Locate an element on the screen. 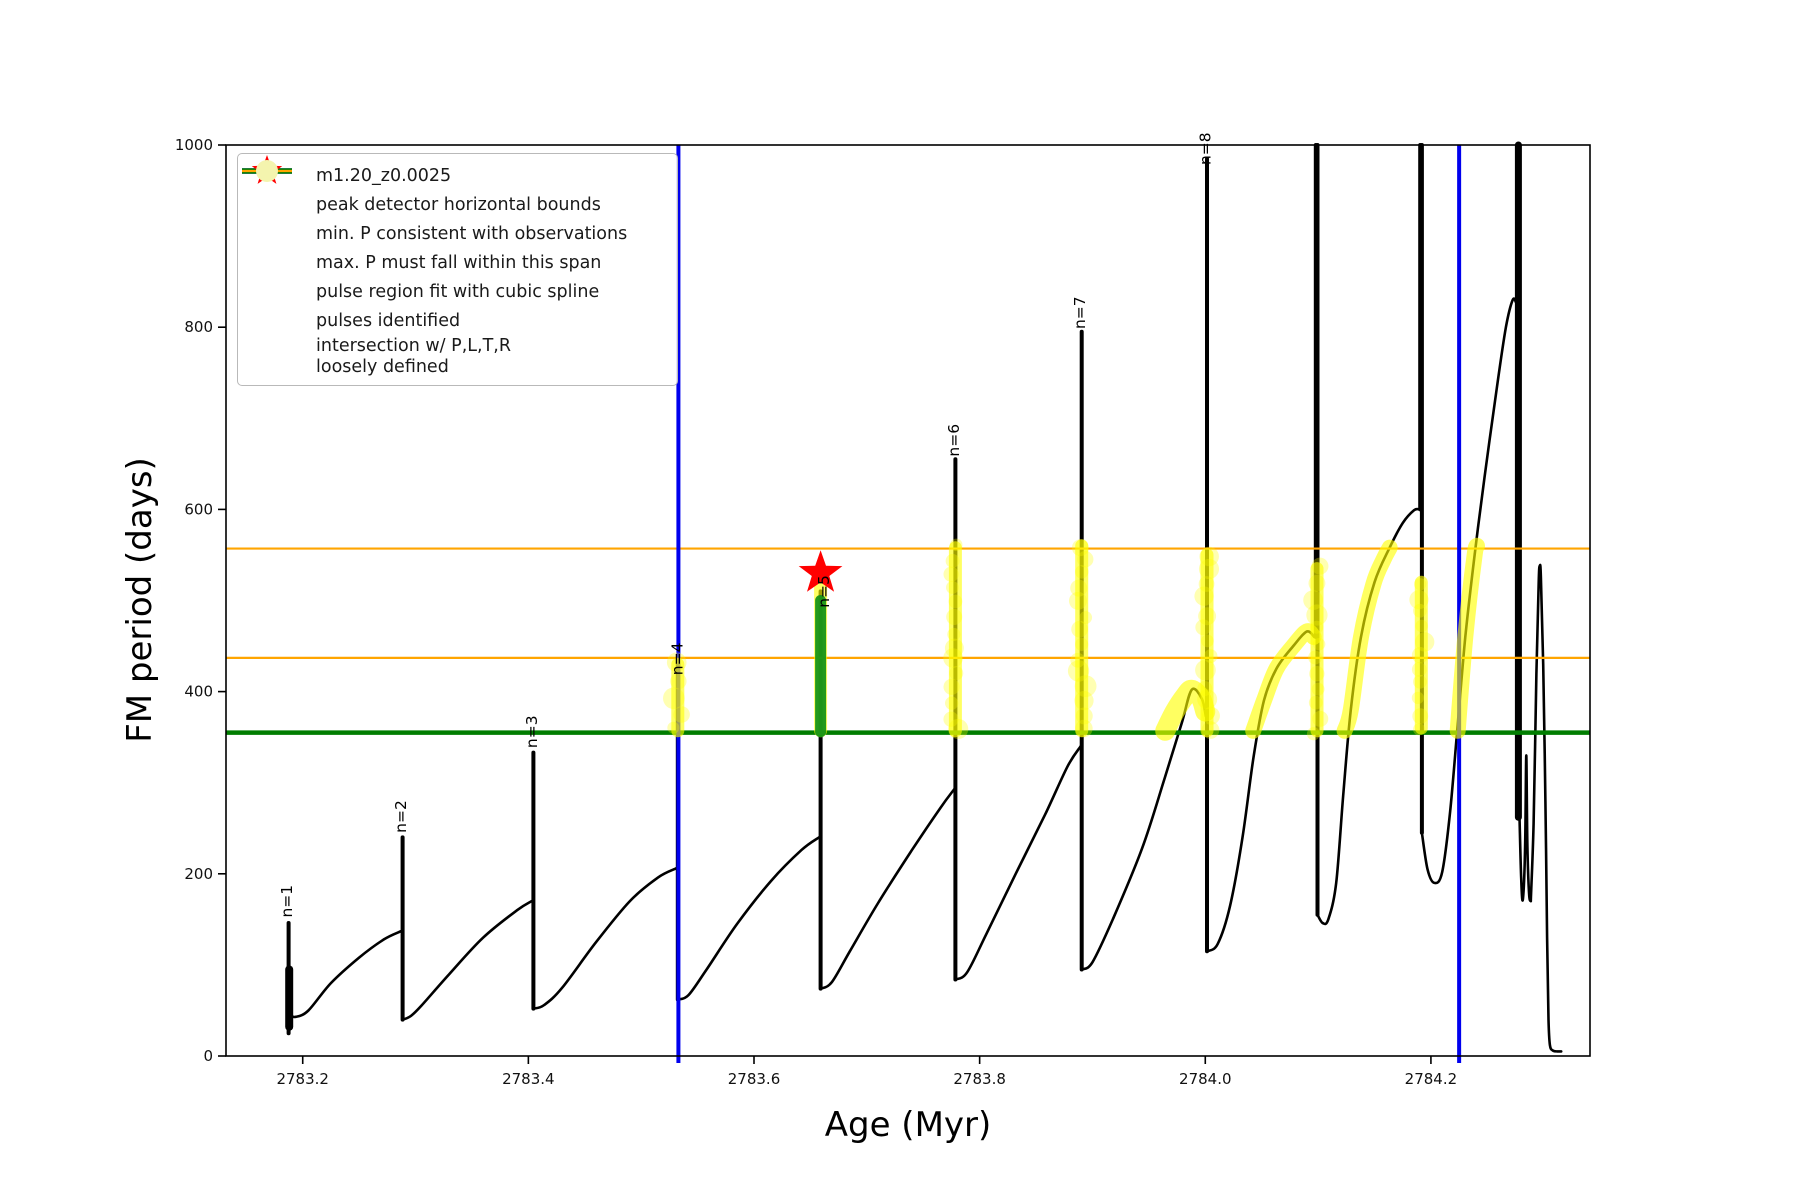  x-tick-label: 2783.2 is located at coordinates (302, 1079).